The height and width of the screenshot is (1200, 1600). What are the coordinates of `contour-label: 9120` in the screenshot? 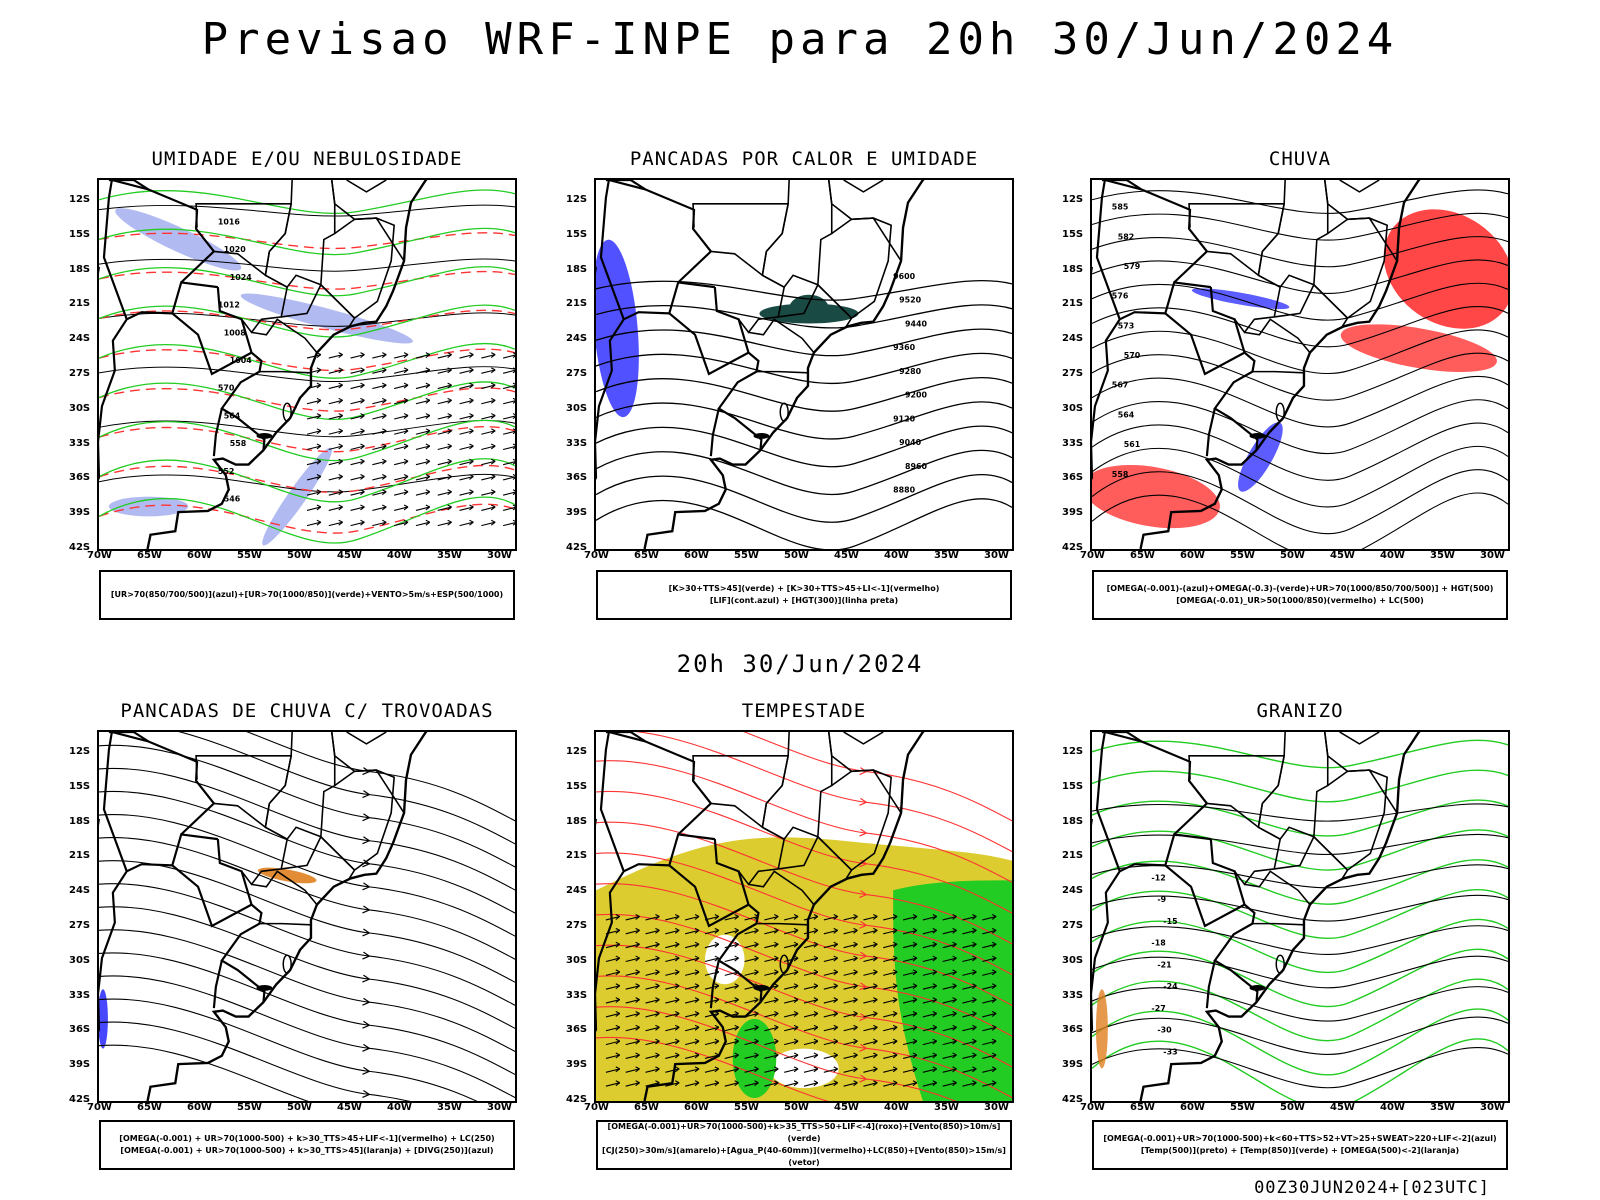 It's located at (904, 418).